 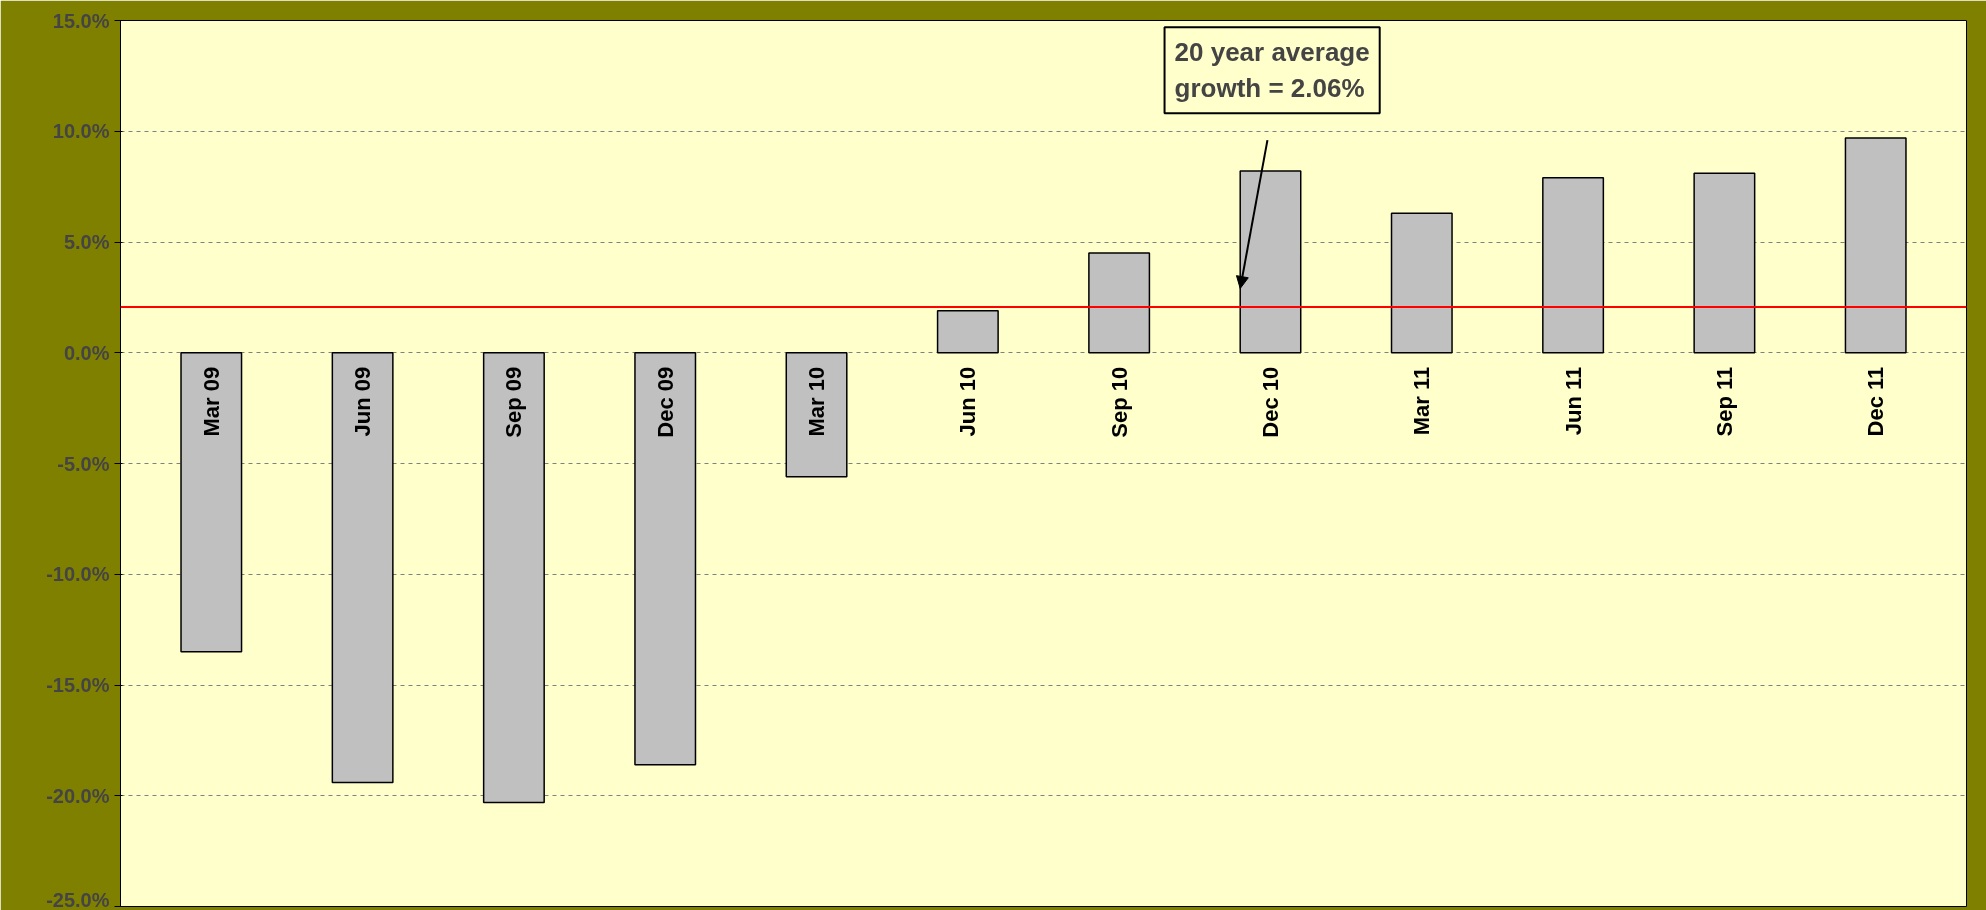 I want to click on x-tick-label: Jun 11, so click(x=1573, y=401).